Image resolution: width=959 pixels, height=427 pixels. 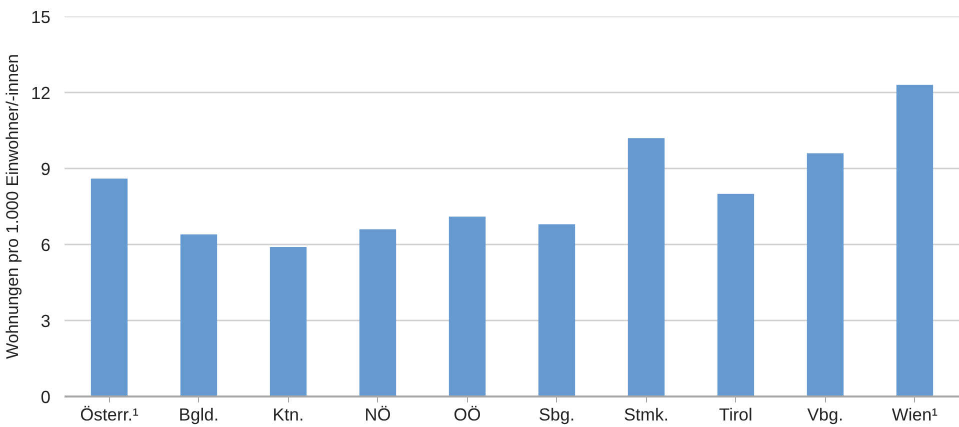 I want to click on x-tick-label: Sbg., so click(x=556, y=414).